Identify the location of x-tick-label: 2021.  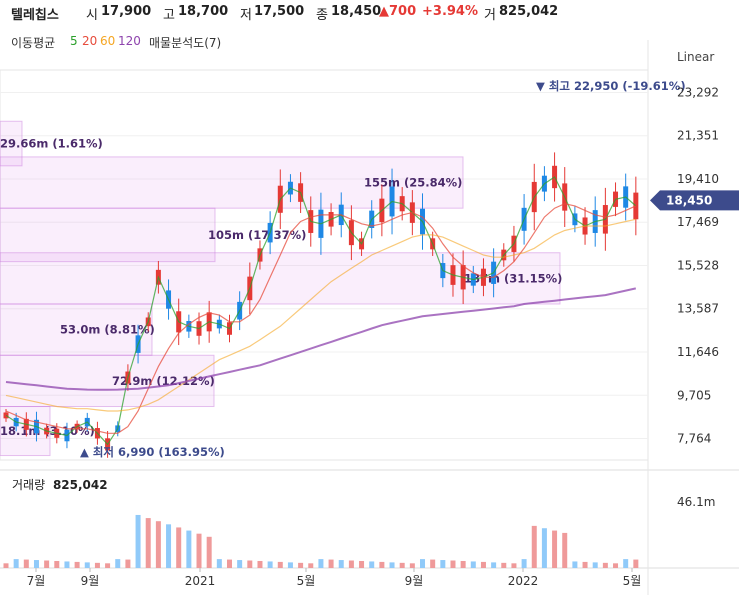
(200, 581).